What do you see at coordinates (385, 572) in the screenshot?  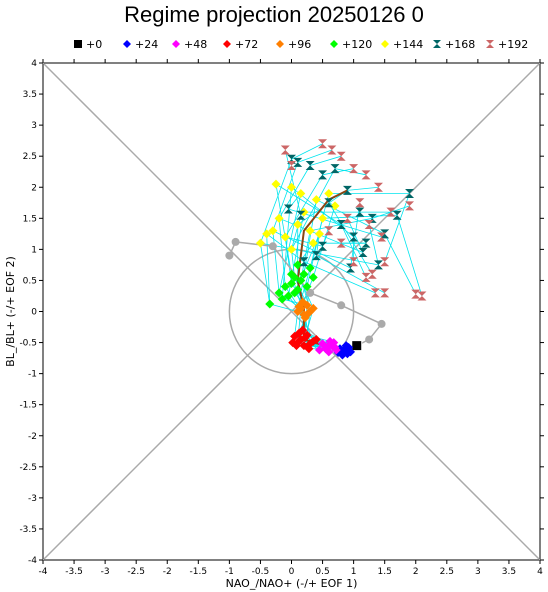 I see `x-tick-label: 1.5` at bounding box center [385, 572].